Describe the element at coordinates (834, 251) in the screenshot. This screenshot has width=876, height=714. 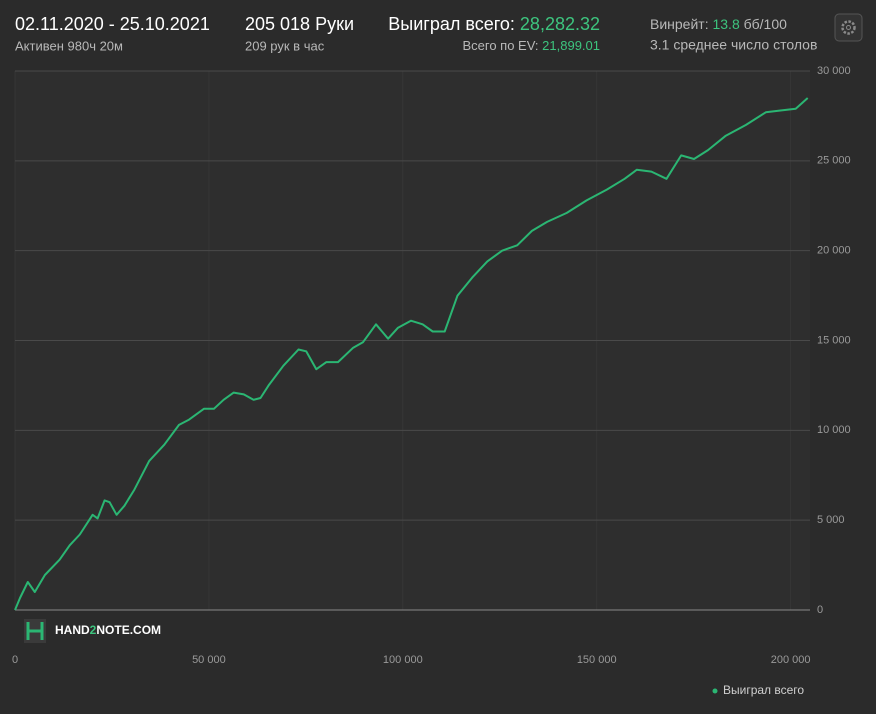
I see `y-tick-label: 20 000` at that location.